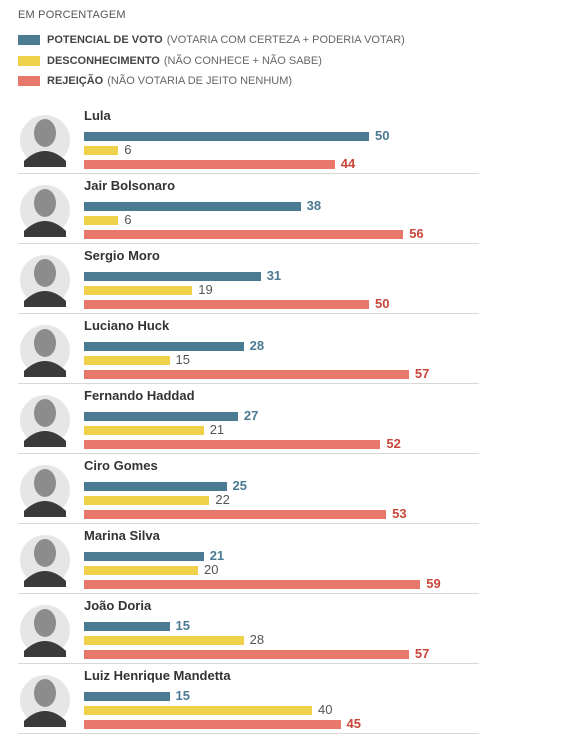  Describe the element at coordinates (97, 115) in the screenshot. I see `candidate-name: Lula` at that location.